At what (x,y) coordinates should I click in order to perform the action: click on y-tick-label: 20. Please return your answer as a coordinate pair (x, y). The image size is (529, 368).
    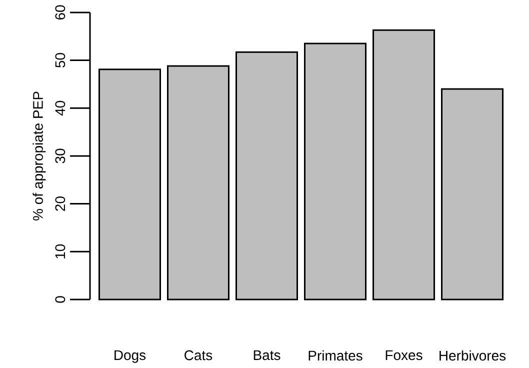
    Looking at the image, I should click on (60, 204).